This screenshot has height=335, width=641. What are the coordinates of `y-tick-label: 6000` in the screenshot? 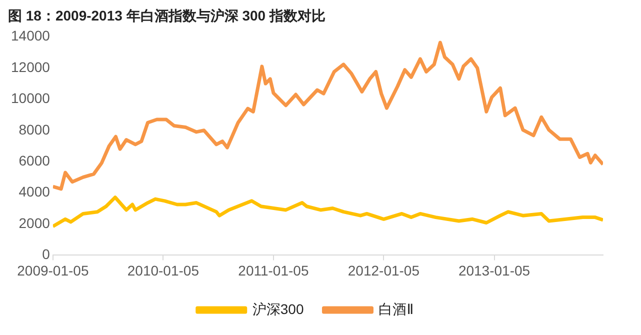 It's located at (34, 160).